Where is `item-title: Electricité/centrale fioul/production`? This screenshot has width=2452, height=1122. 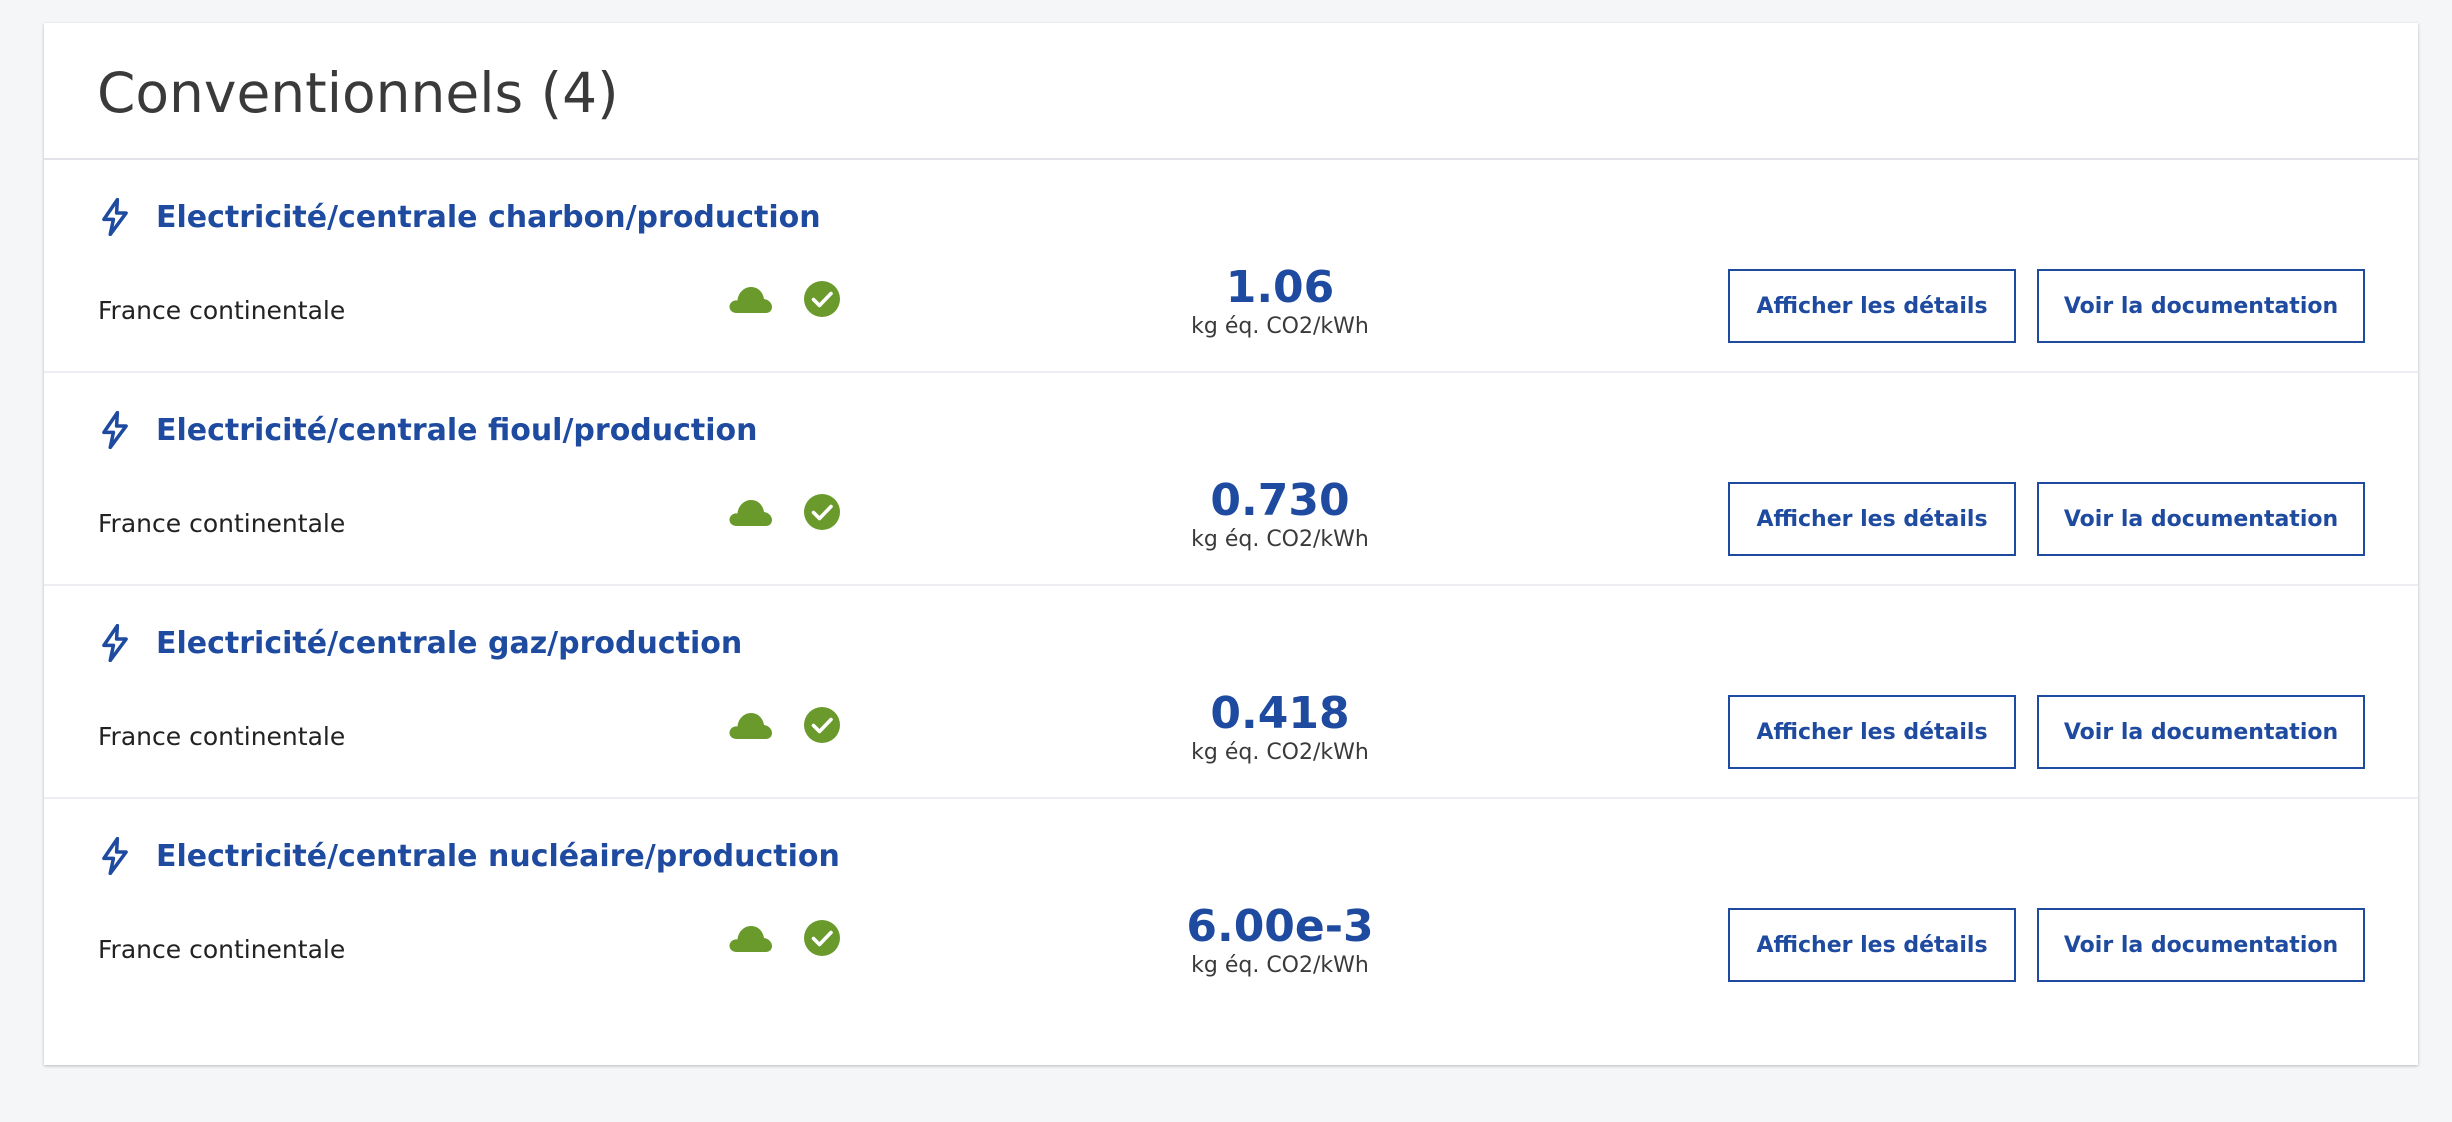
item-title: Electricité/centrale fioul/production is located at coordinates (457, 430).